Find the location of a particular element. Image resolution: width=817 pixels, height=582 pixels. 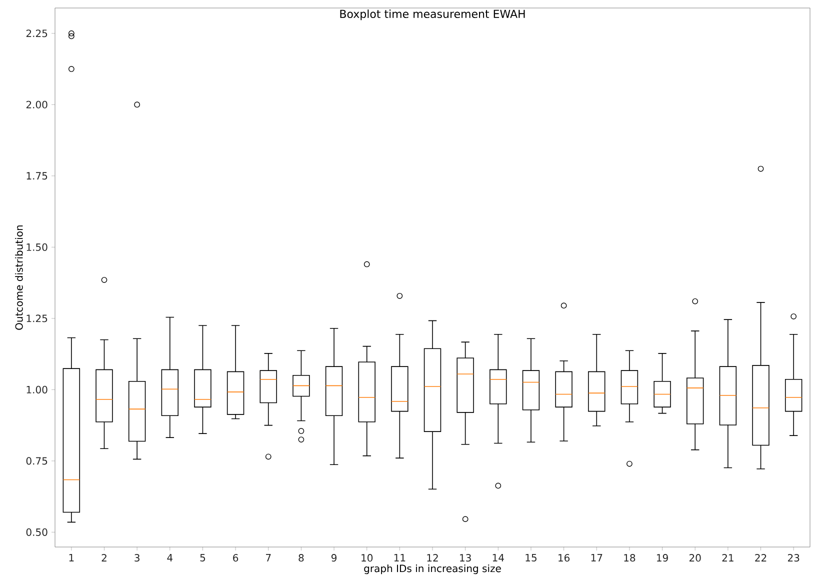

x-tick-label: 23 is located at coordinates (794, 558).